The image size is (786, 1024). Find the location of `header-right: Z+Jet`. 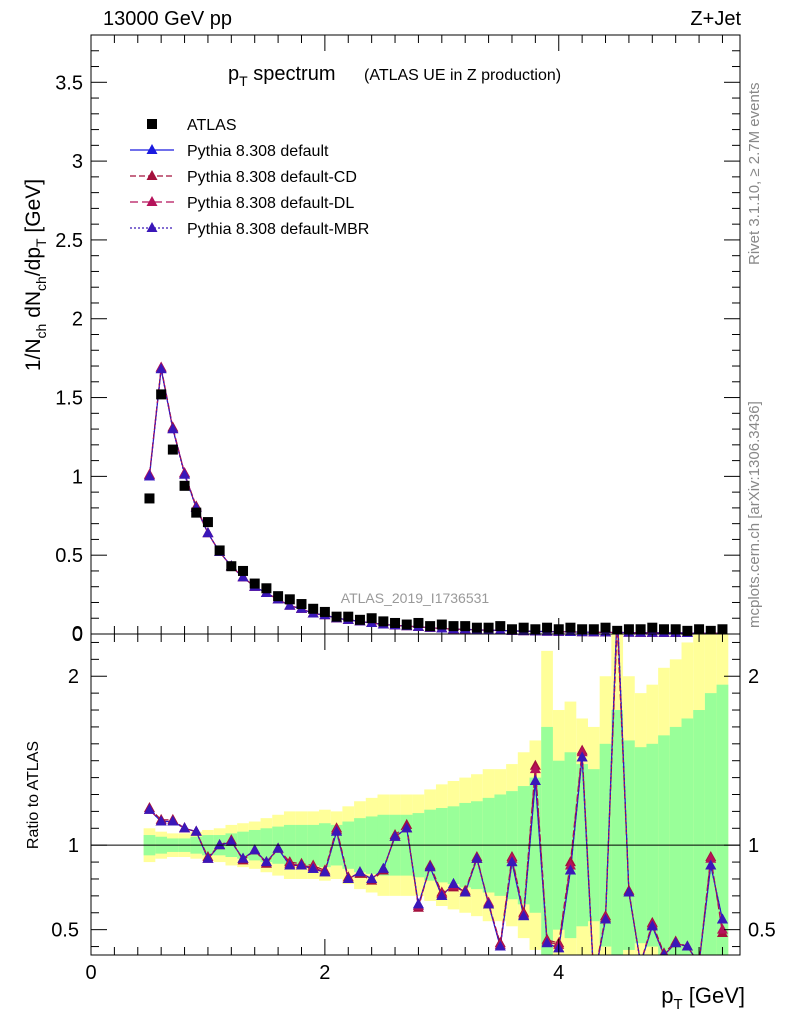

header-right: Z+Jet is located at coordinates (715, 19).